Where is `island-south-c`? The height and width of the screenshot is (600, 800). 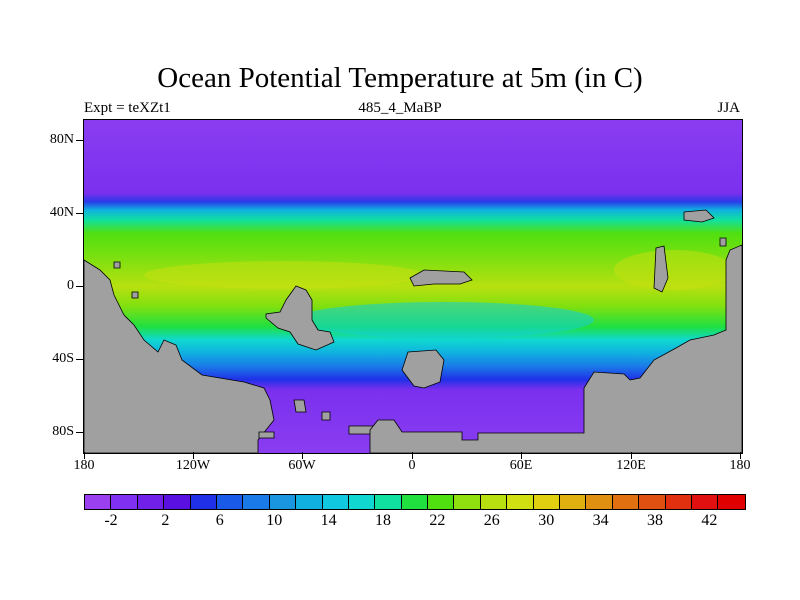 island-south-c is located at coordinates (300, 406).